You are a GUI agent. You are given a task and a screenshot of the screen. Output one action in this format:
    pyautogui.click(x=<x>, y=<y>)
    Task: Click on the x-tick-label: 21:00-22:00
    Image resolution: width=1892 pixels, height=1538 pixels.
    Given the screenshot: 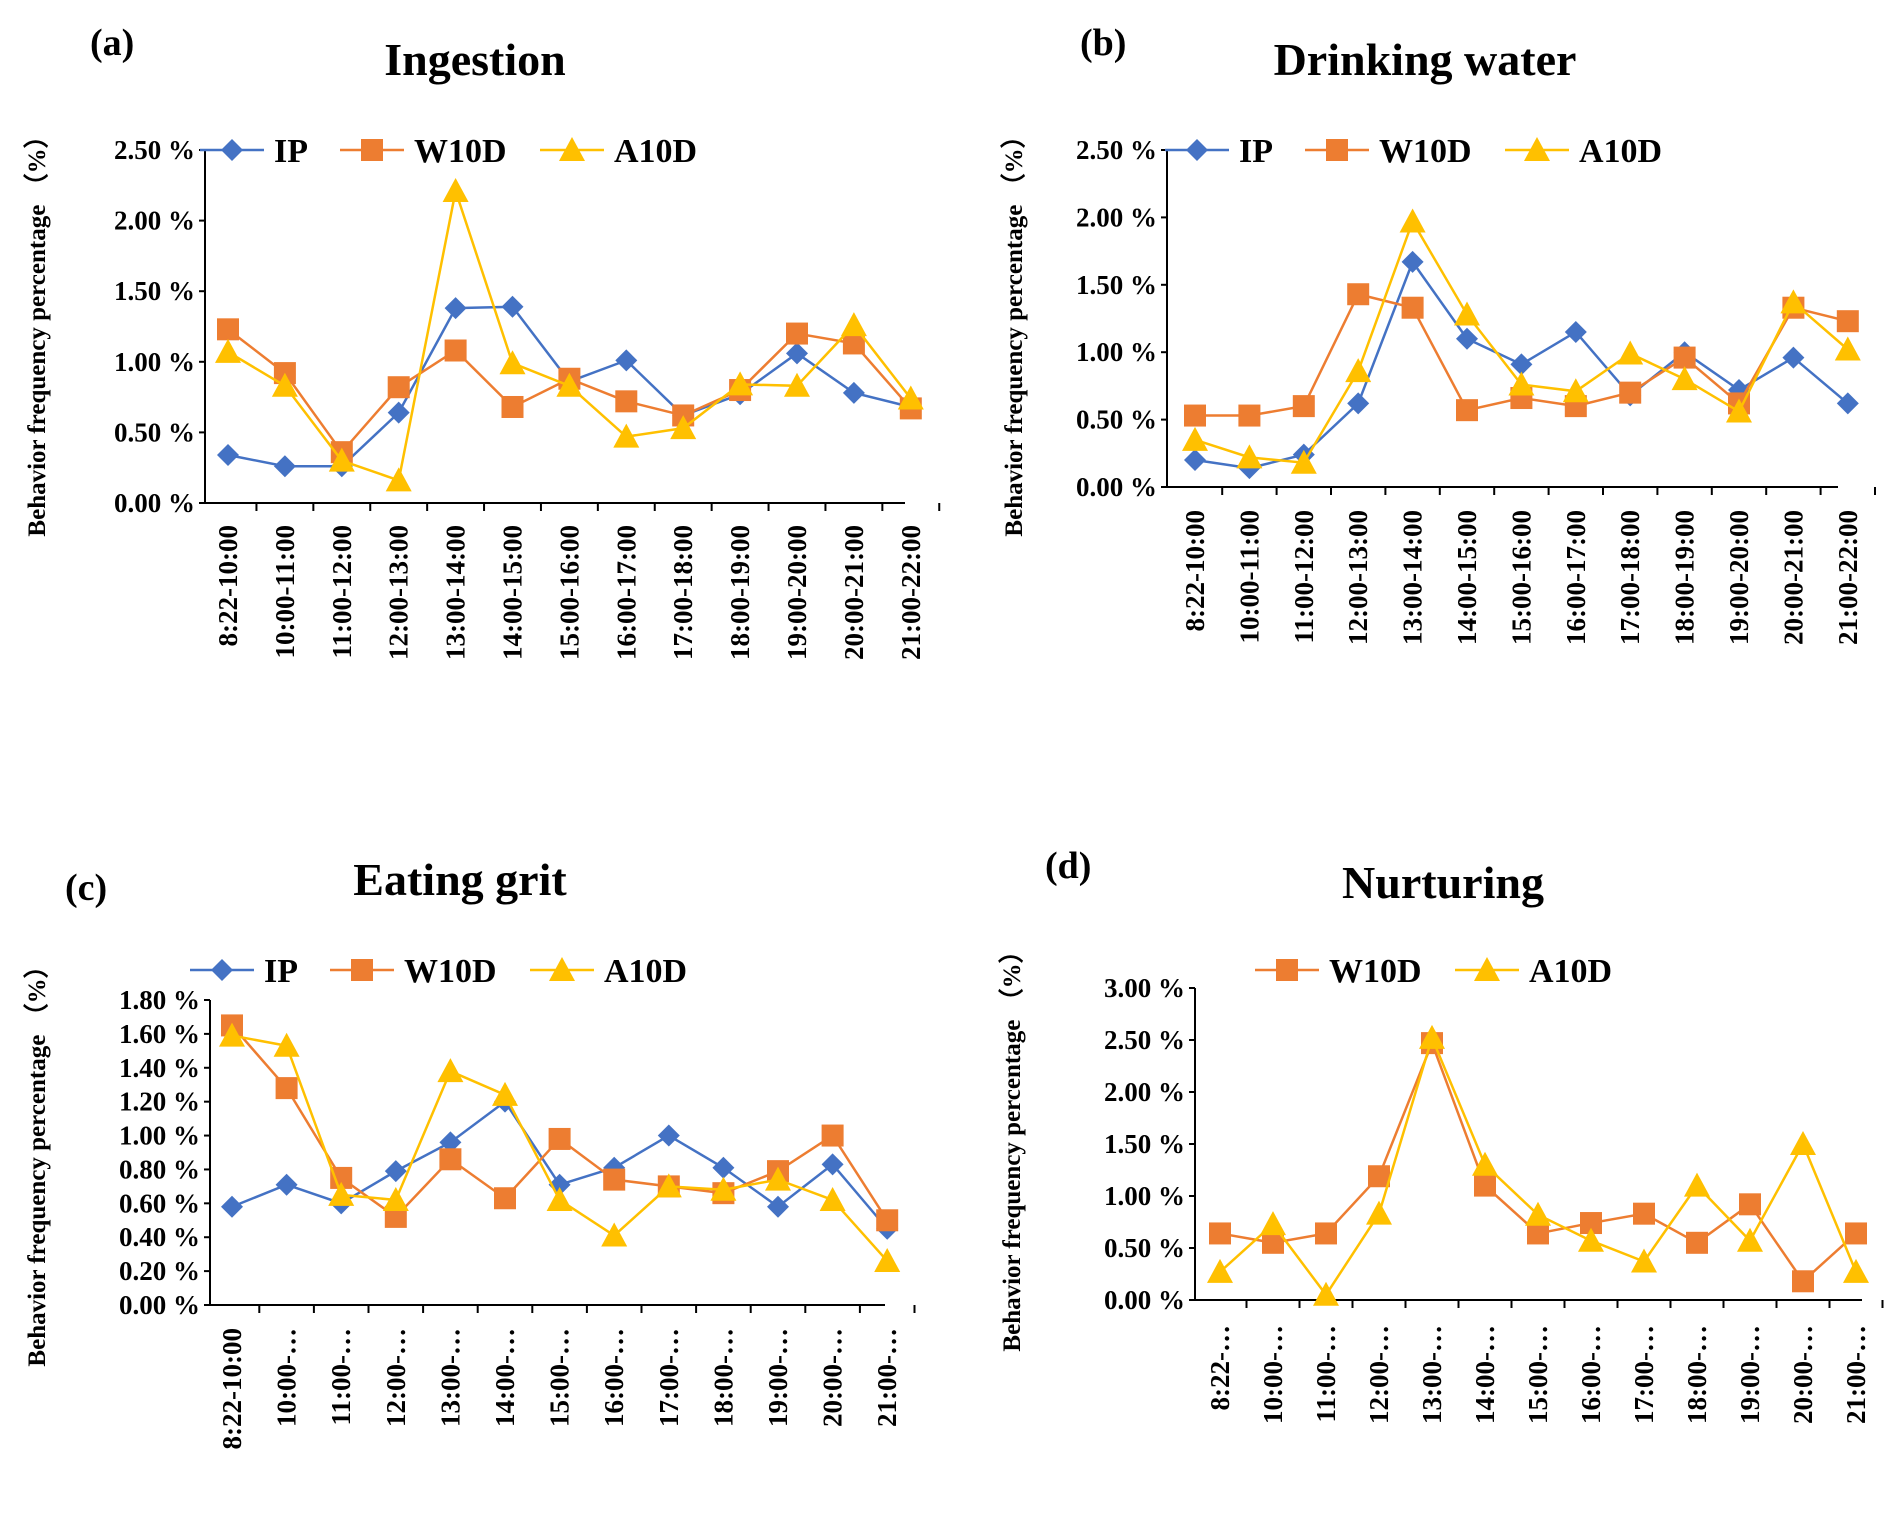 What is the action you would take?
    pyautogui.click(x=911, y=592)
    